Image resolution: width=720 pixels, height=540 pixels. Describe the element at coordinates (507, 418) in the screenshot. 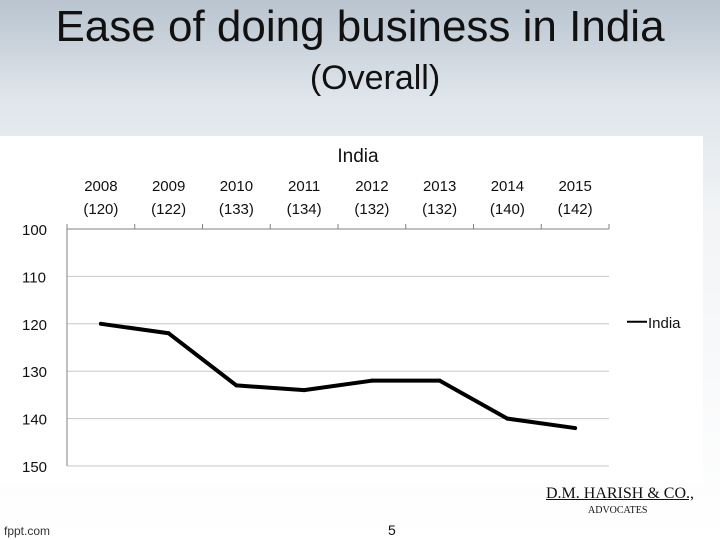

I see `data-point-2014` at that location.